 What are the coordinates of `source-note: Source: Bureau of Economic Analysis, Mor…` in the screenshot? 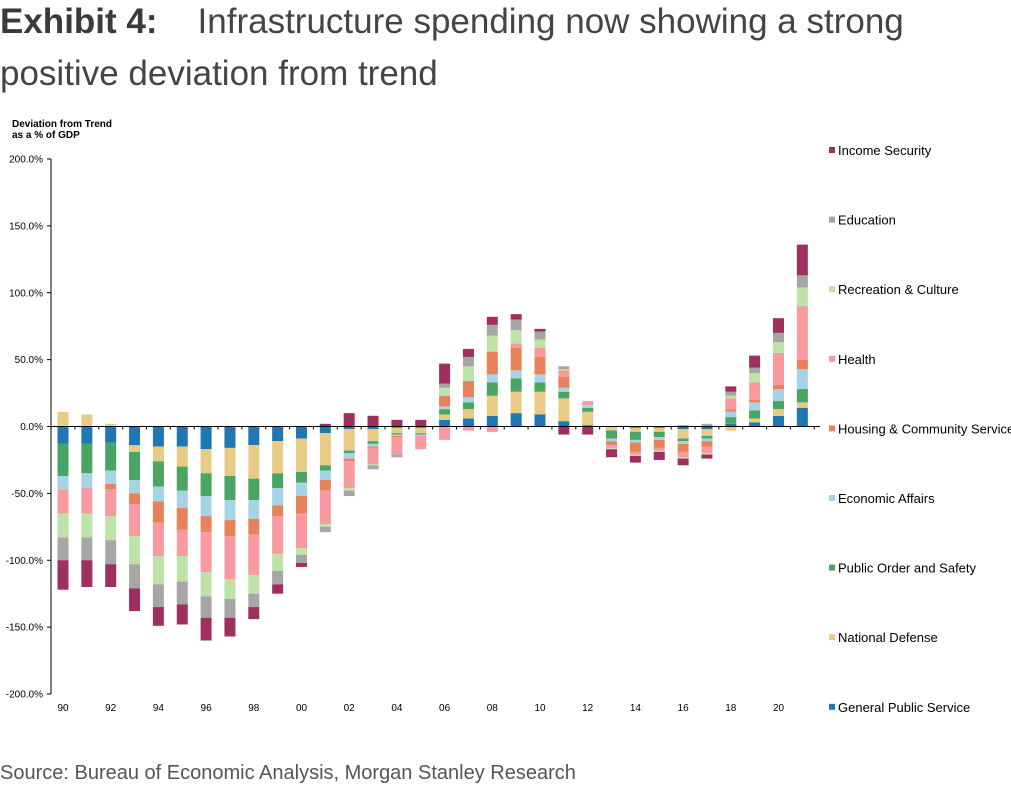 It's located at (288, 773).